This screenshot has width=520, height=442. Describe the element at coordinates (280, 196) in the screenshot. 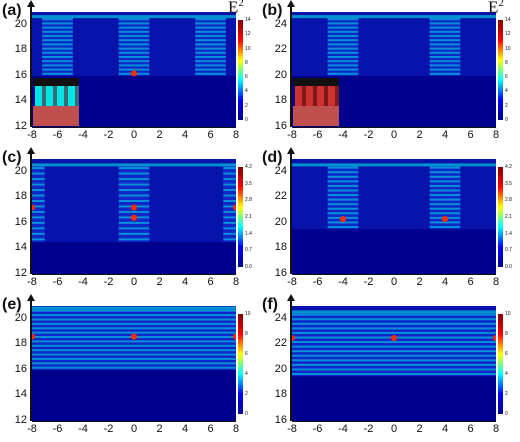

I see `y-tick-label: 22` at that location.